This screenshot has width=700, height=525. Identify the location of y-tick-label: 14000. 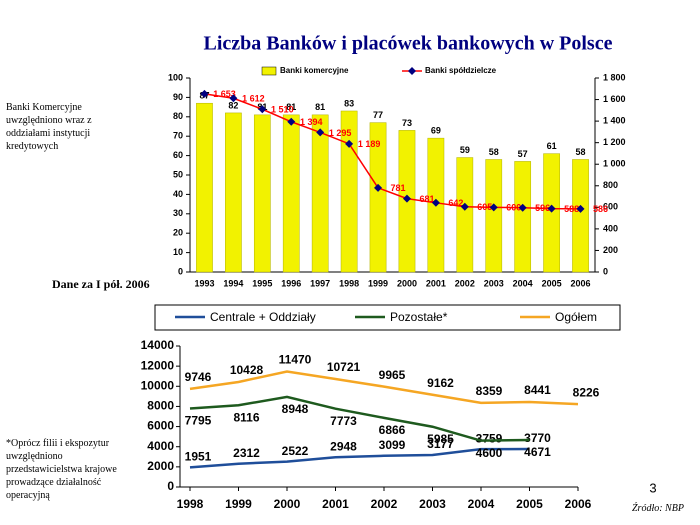
(158, 345).